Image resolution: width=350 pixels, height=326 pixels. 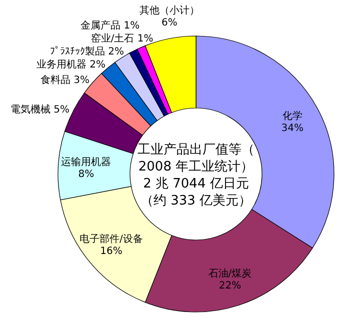 What do you see at coordinates (196, 175) in the screenshot?
I see `title: 工业产品出厂值等（2008 年工业统计）2 兆 7044 亿日元（约 333 亿美元）` at bounding box center [196, 175].